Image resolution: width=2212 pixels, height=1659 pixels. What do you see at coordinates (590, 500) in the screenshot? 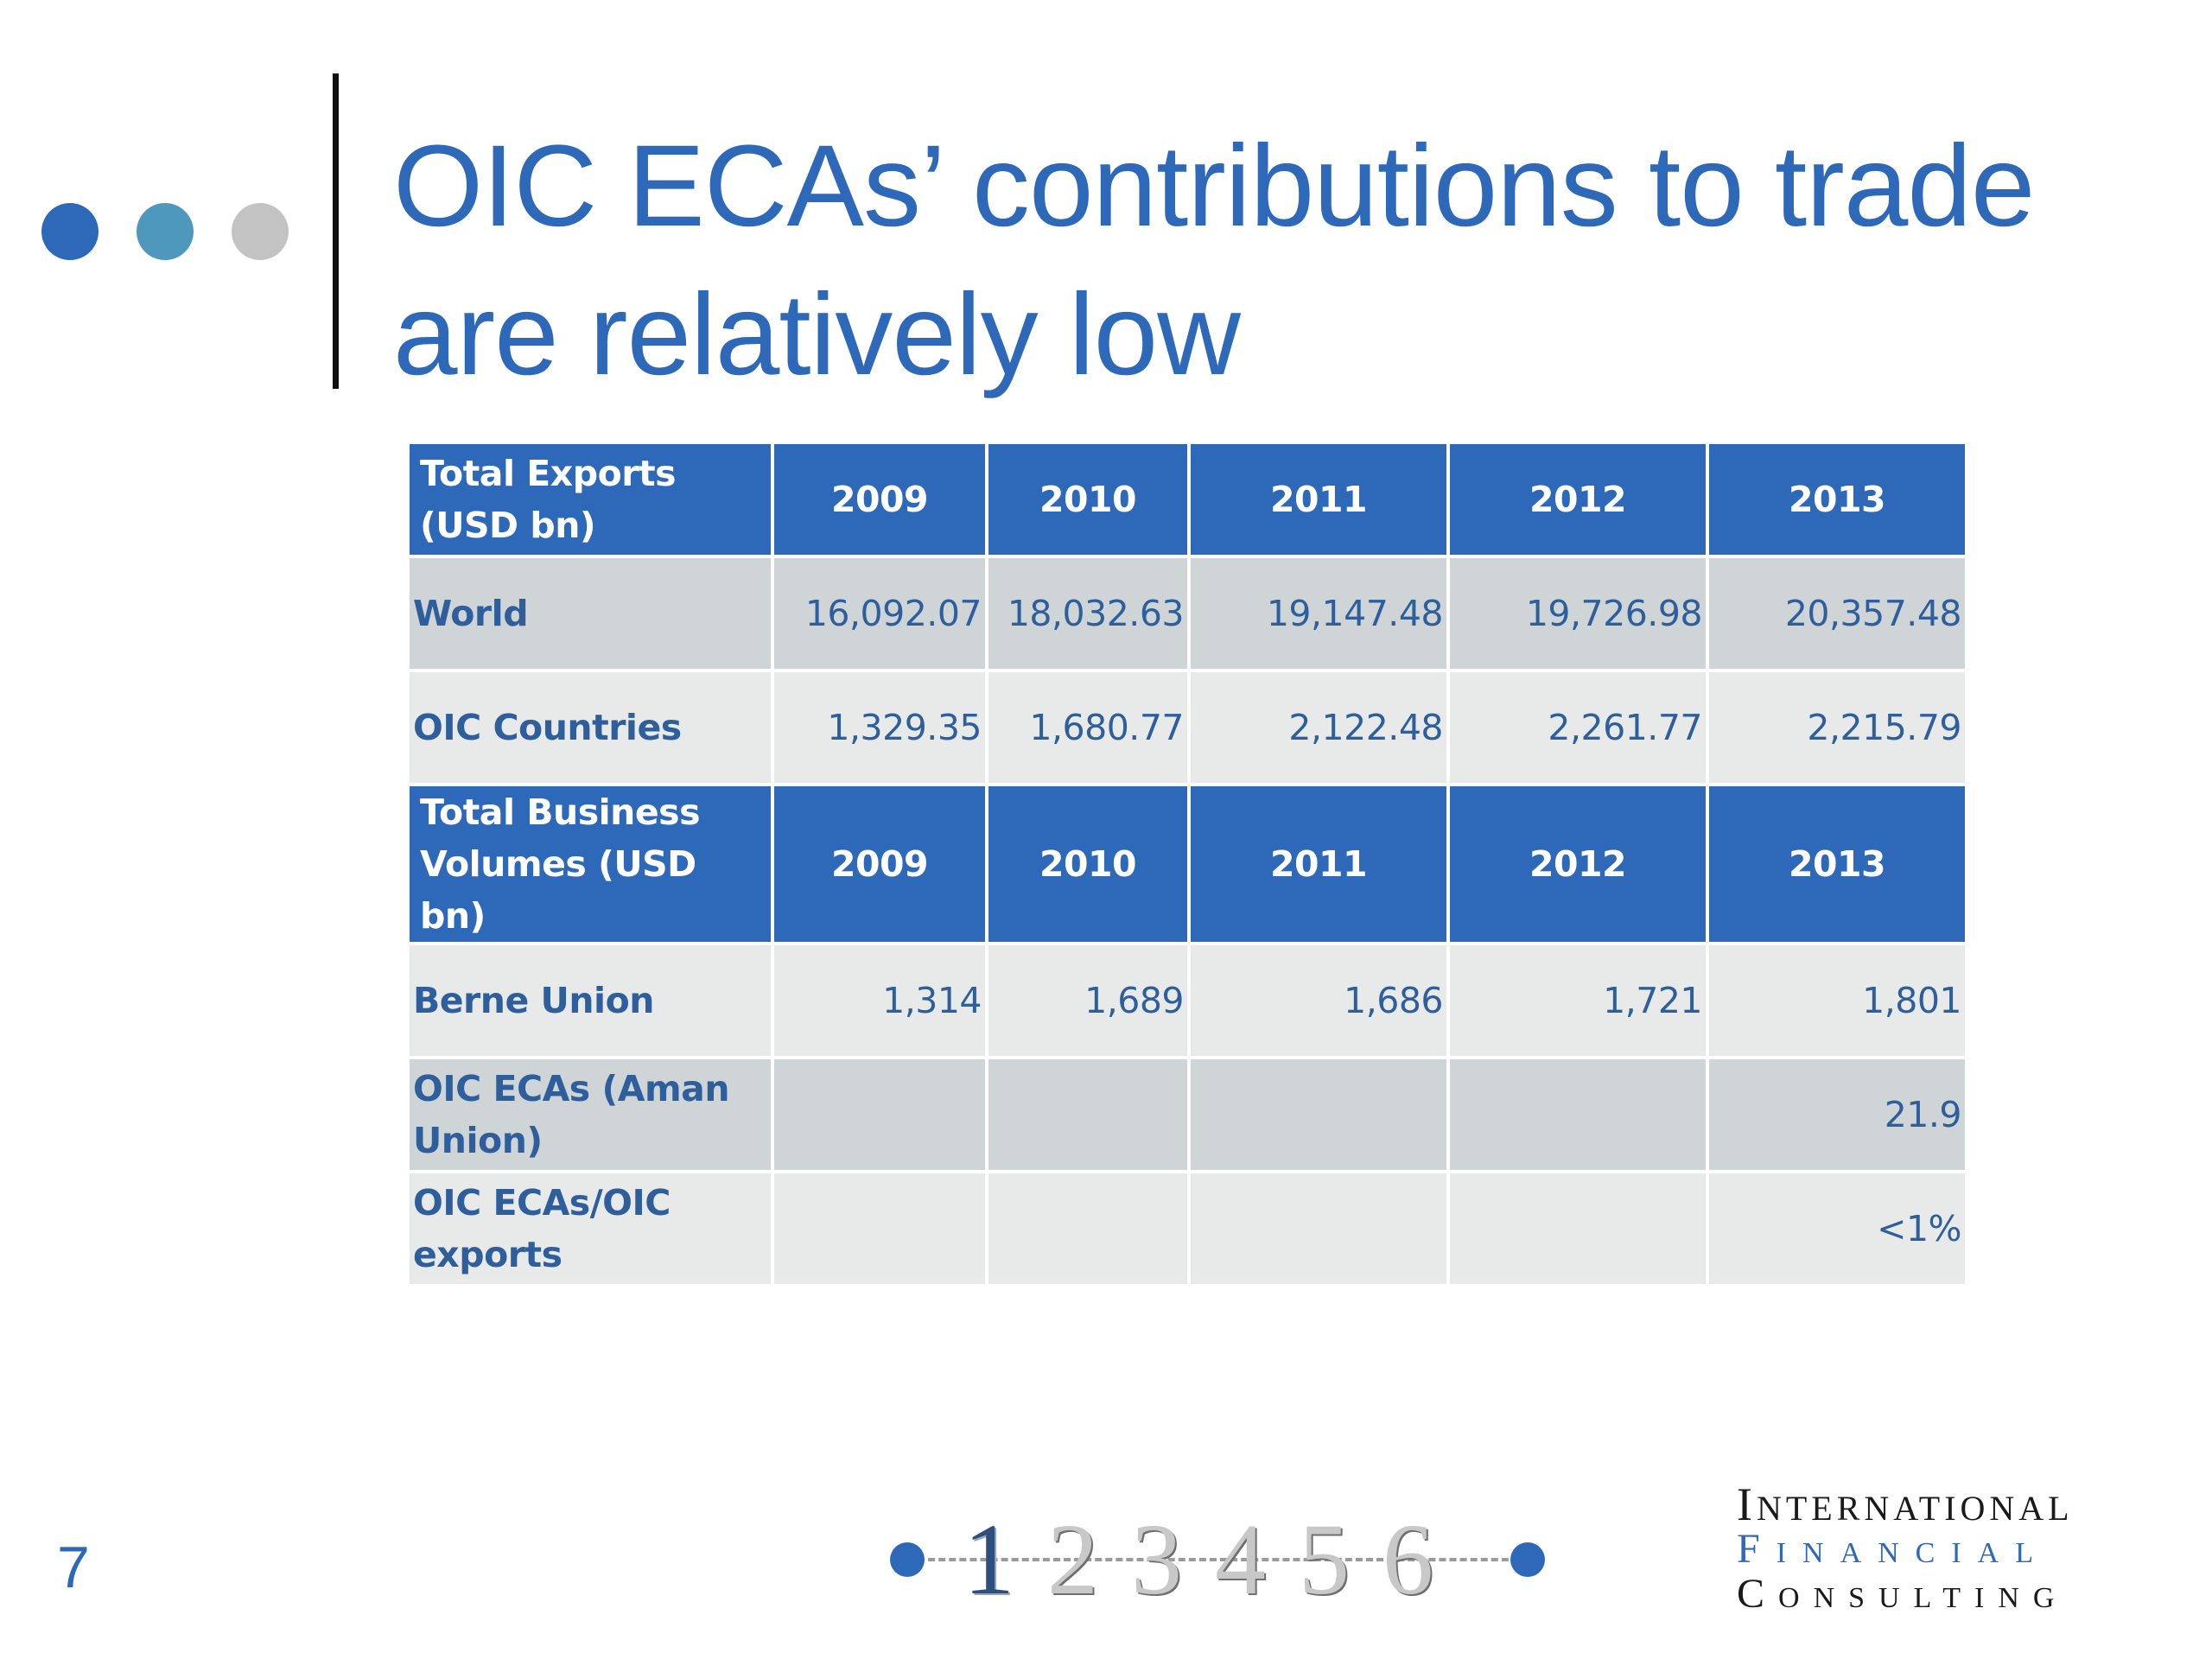
I see `header-cell: Total Exports (USD bn)` at bounding box center [590, 500].